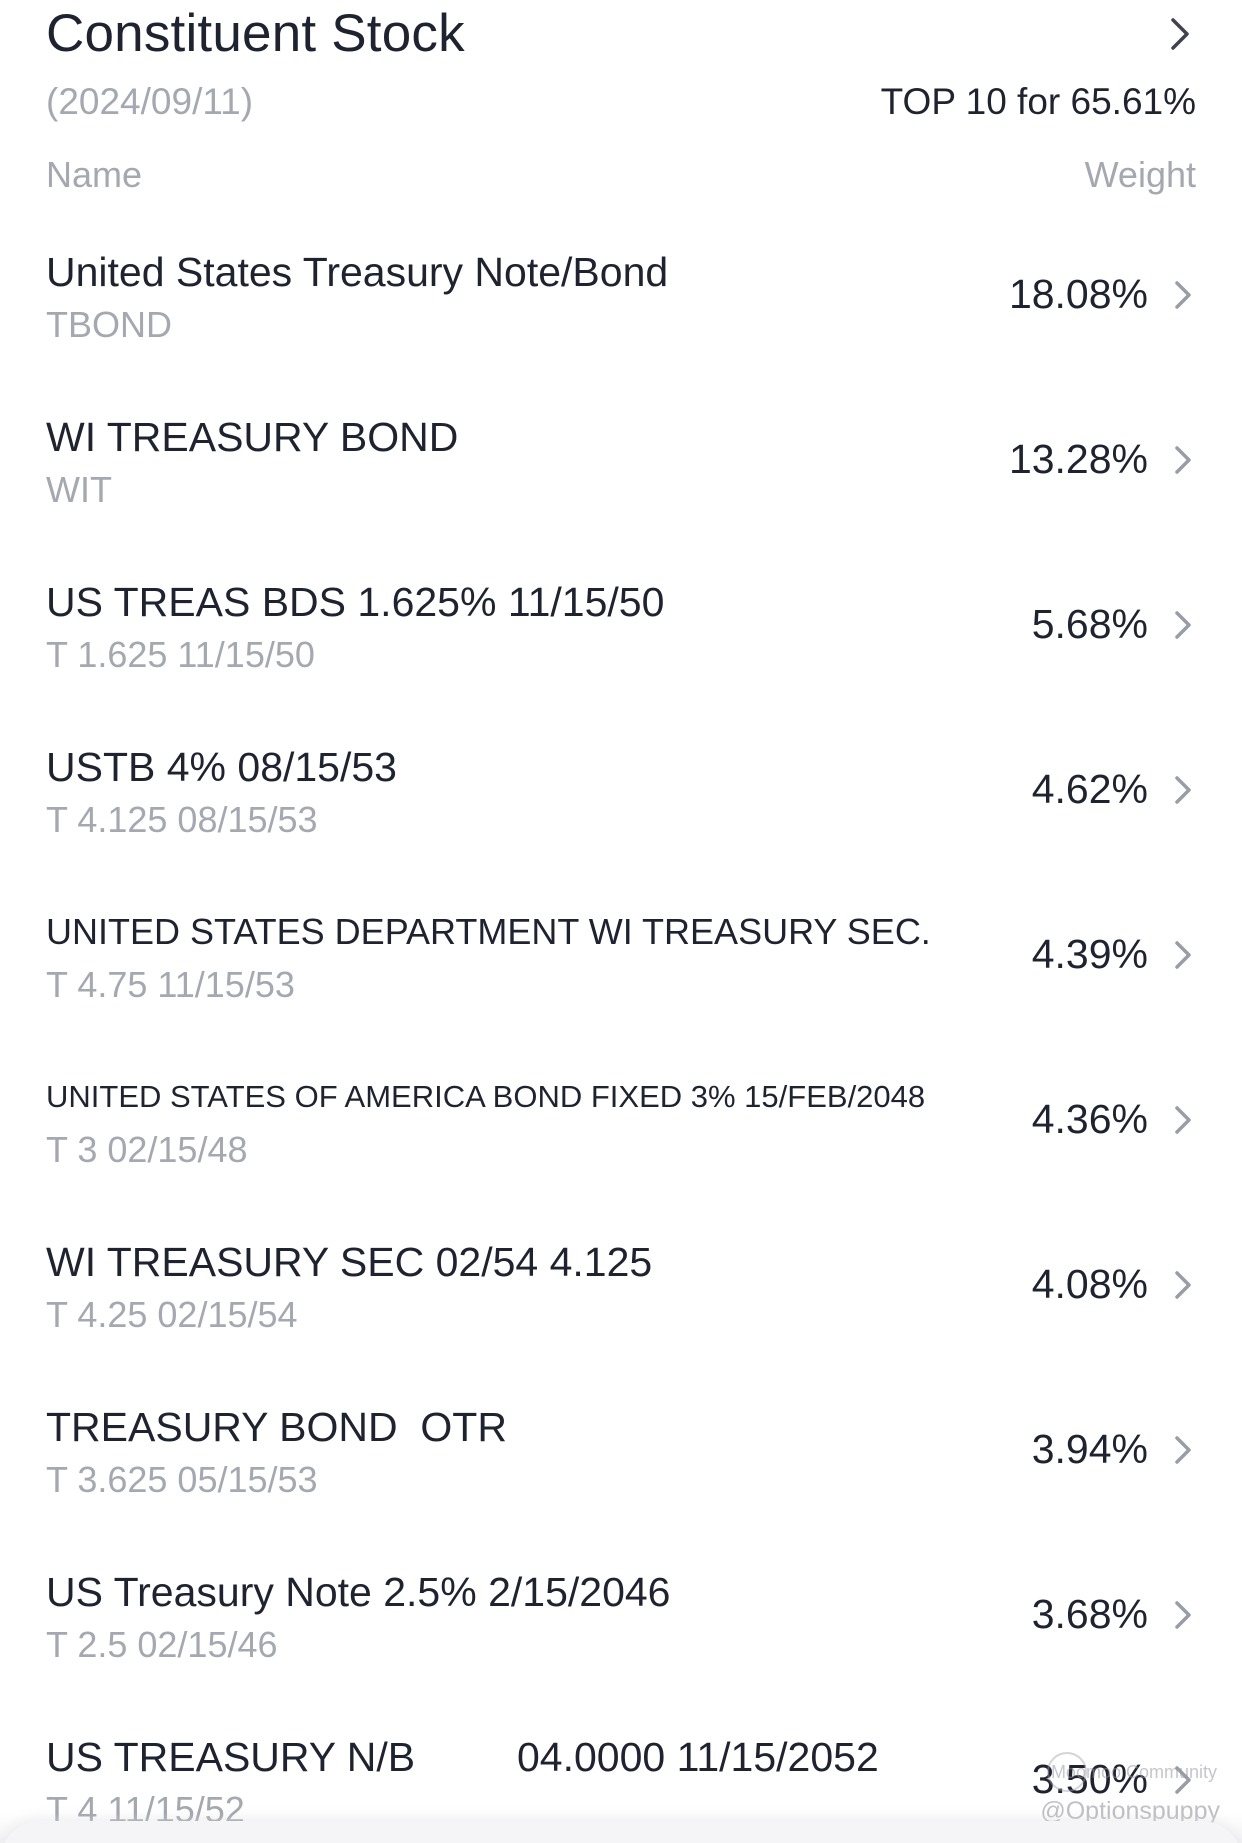 The width and height of the screenshot is (1242, 1843). What do you see at coordinates (355, 602) in the screenshot?
I see `holding-name: US TREAS BDS 1.625% 11/15/50` at bounding box center [355, 602].